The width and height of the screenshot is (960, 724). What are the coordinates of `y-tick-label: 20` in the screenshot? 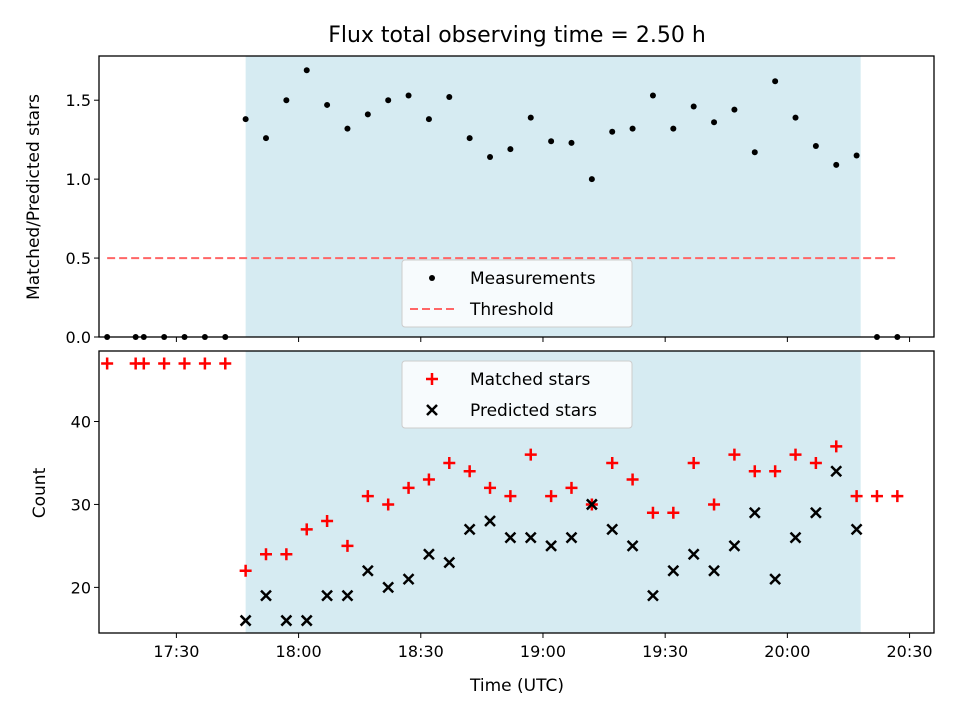 It's located at (81, 587).